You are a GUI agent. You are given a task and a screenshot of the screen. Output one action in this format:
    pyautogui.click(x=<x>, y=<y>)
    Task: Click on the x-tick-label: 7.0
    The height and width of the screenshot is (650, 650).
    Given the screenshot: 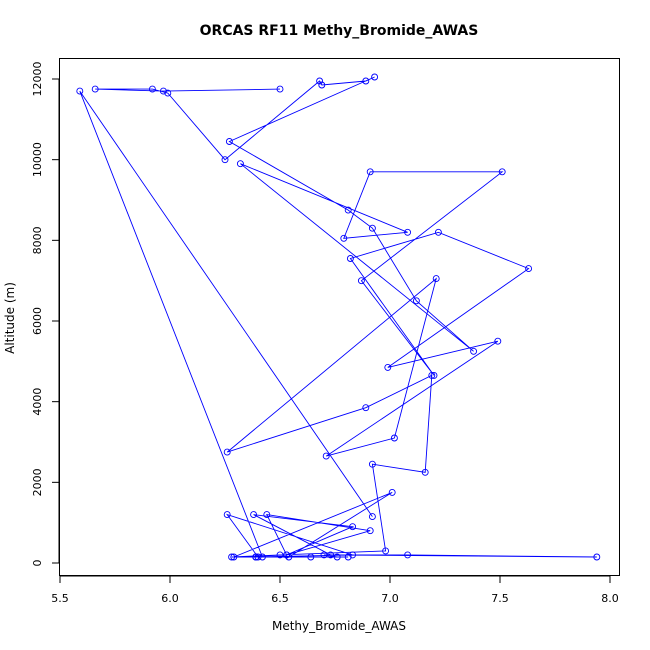 What is the action you would take?
    pyautogui.click(x=390, y=598)
    